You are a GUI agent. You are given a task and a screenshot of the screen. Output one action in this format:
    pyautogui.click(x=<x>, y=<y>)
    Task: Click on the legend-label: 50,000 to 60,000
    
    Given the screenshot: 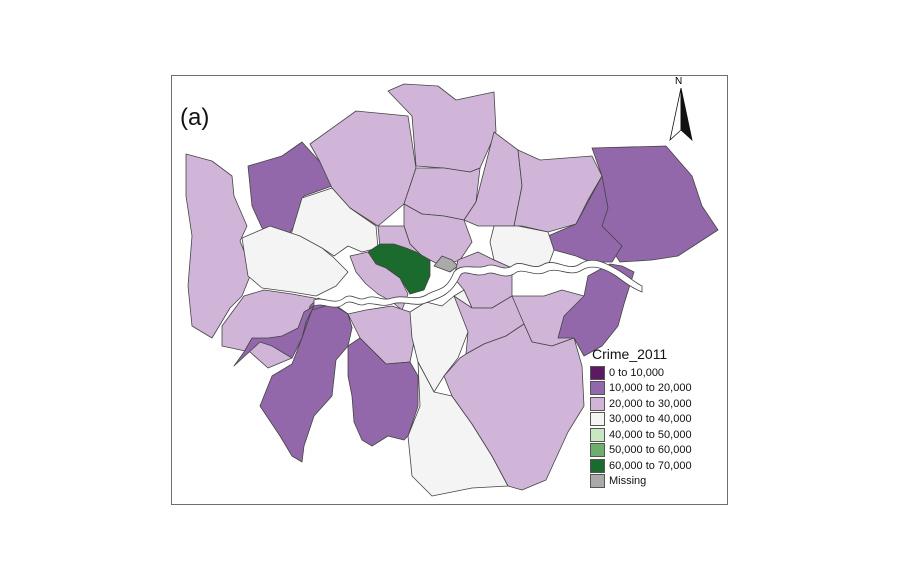 What is the action you would take?
    pyautogui.click(x=650, y=450)
    